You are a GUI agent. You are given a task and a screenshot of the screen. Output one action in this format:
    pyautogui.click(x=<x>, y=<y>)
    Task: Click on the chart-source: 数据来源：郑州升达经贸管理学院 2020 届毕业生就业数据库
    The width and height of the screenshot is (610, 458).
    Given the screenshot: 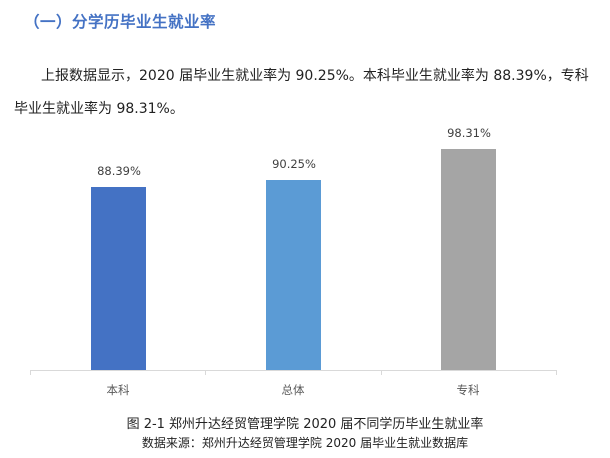 What is the action you would take?
    pyautogui.click(x=305, y=443)
    